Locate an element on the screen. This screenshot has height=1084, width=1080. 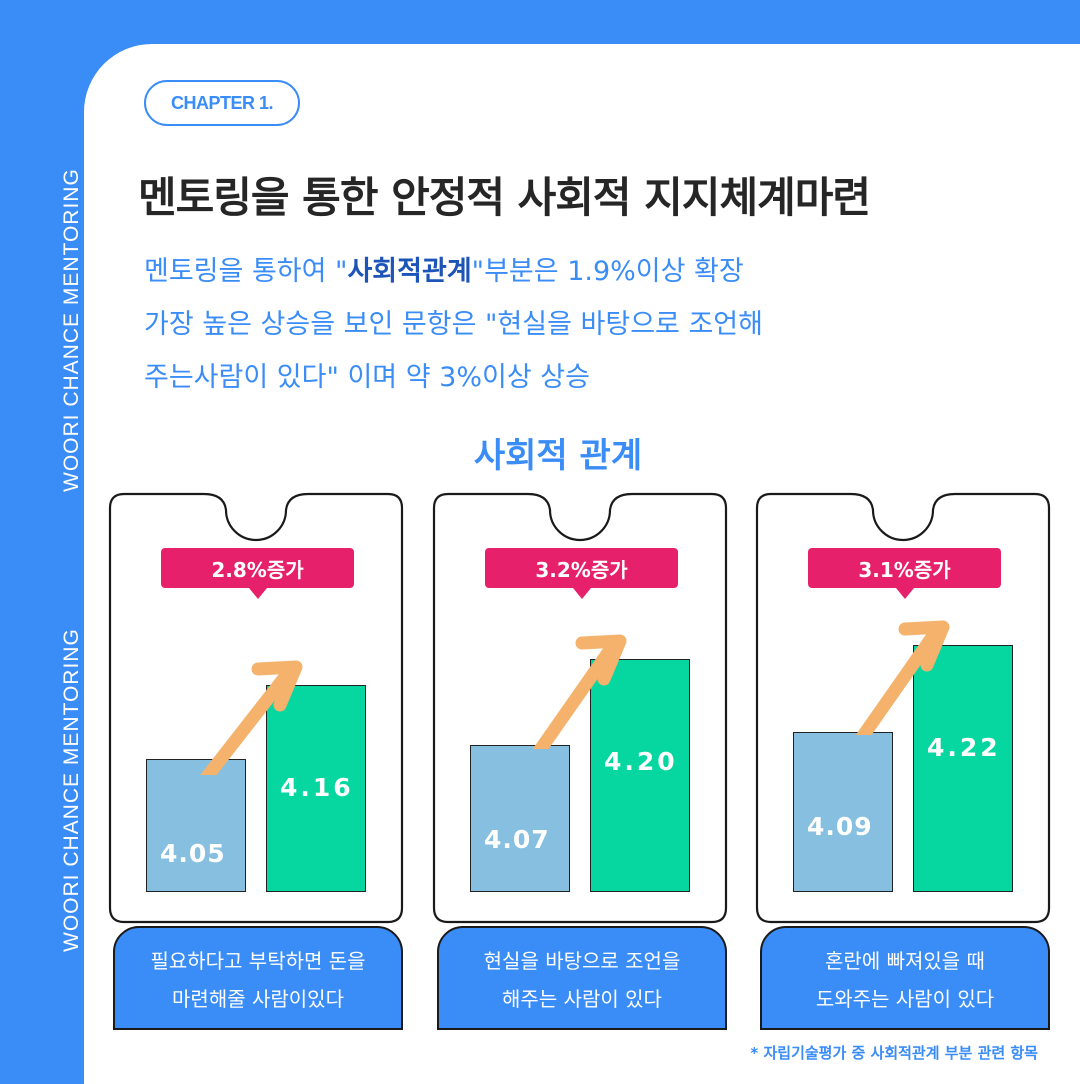
value-label-before: 4.09 is located at coordinates (840, 826).